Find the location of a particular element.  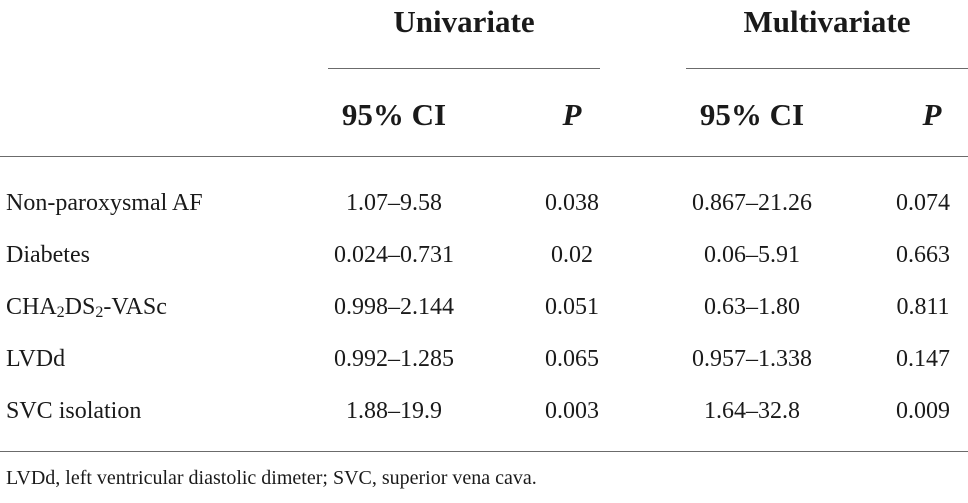

multivariate-ci-value: 0.867–21.26 is located at coordinates (752, 203).